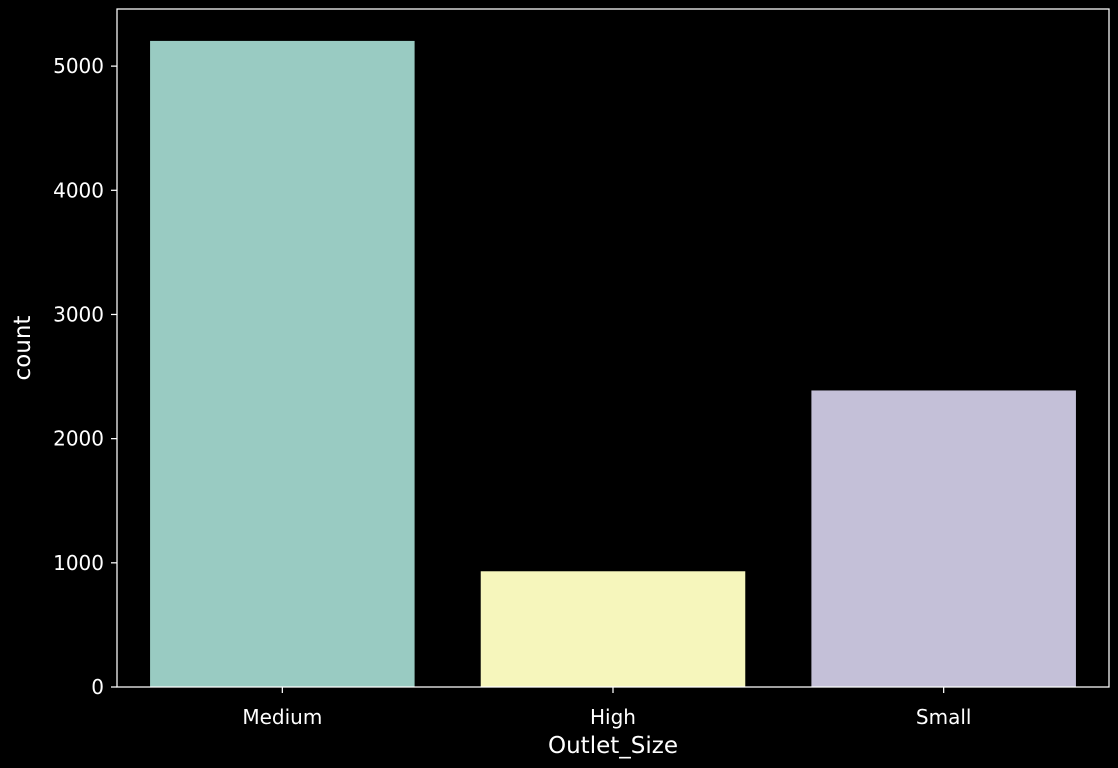  What do you see at coordinates (613, 717) in the screenshot?
I see `x-tick-label: High` at bounding box center [613, 717].